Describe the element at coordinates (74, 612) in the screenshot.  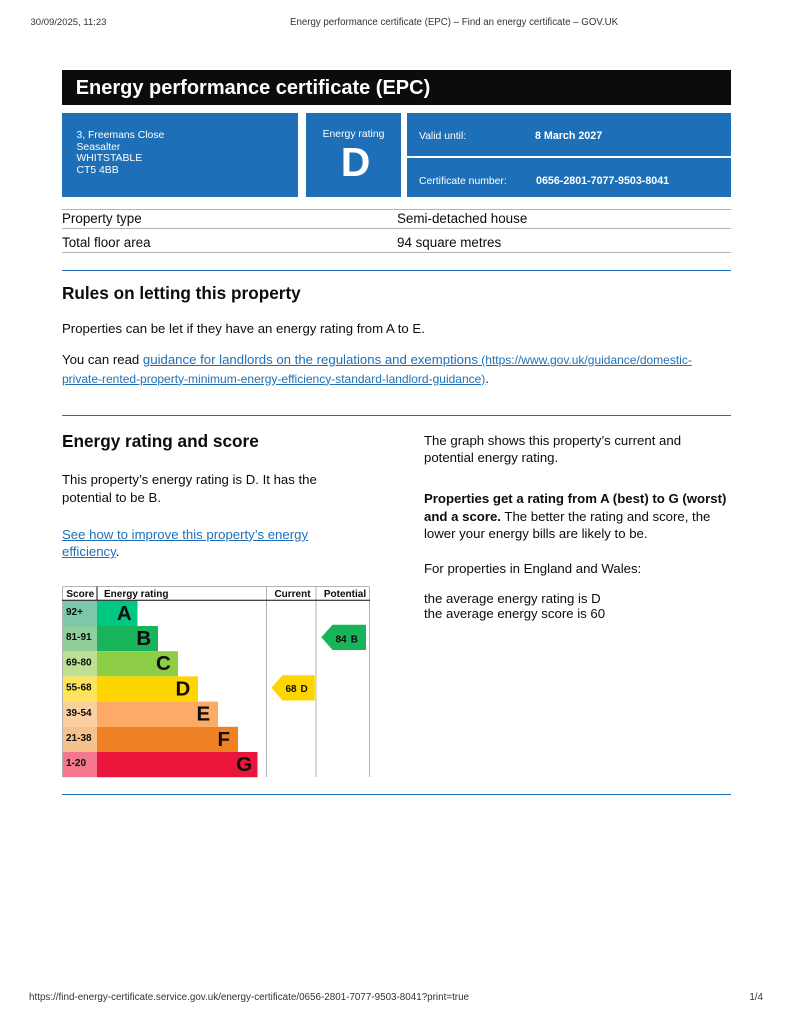
I see `svg-text: 92+` at that location.